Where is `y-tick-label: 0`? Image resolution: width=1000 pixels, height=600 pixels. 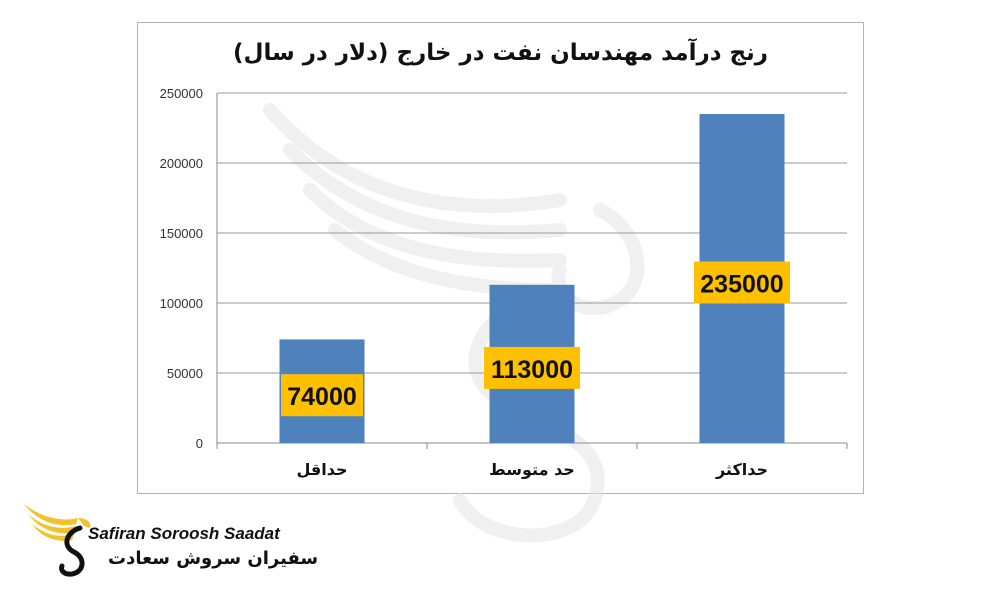
y-tick-label: 0 is located at coordinates (199, 443).